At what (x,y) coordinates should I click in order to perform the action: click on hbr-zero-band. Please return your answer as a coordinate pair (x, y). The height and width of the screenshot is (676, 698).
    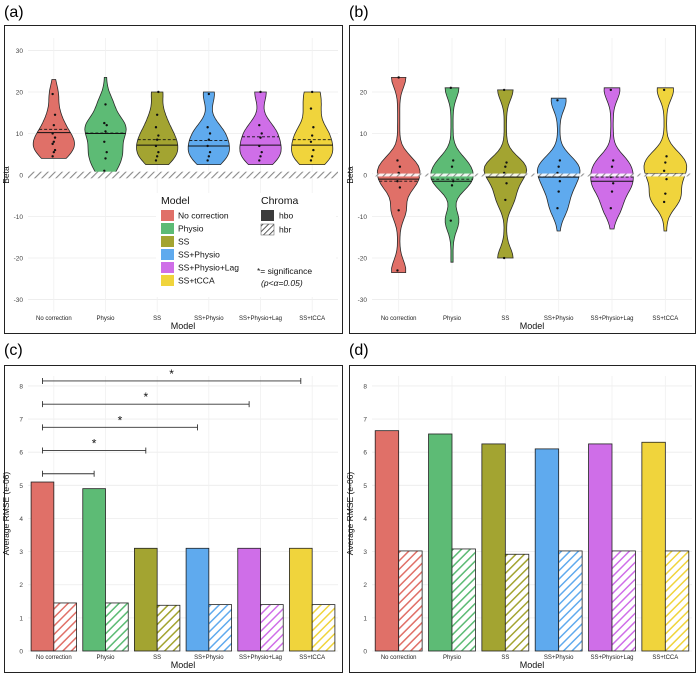
    Looking at the image, I should click on (183, 175).